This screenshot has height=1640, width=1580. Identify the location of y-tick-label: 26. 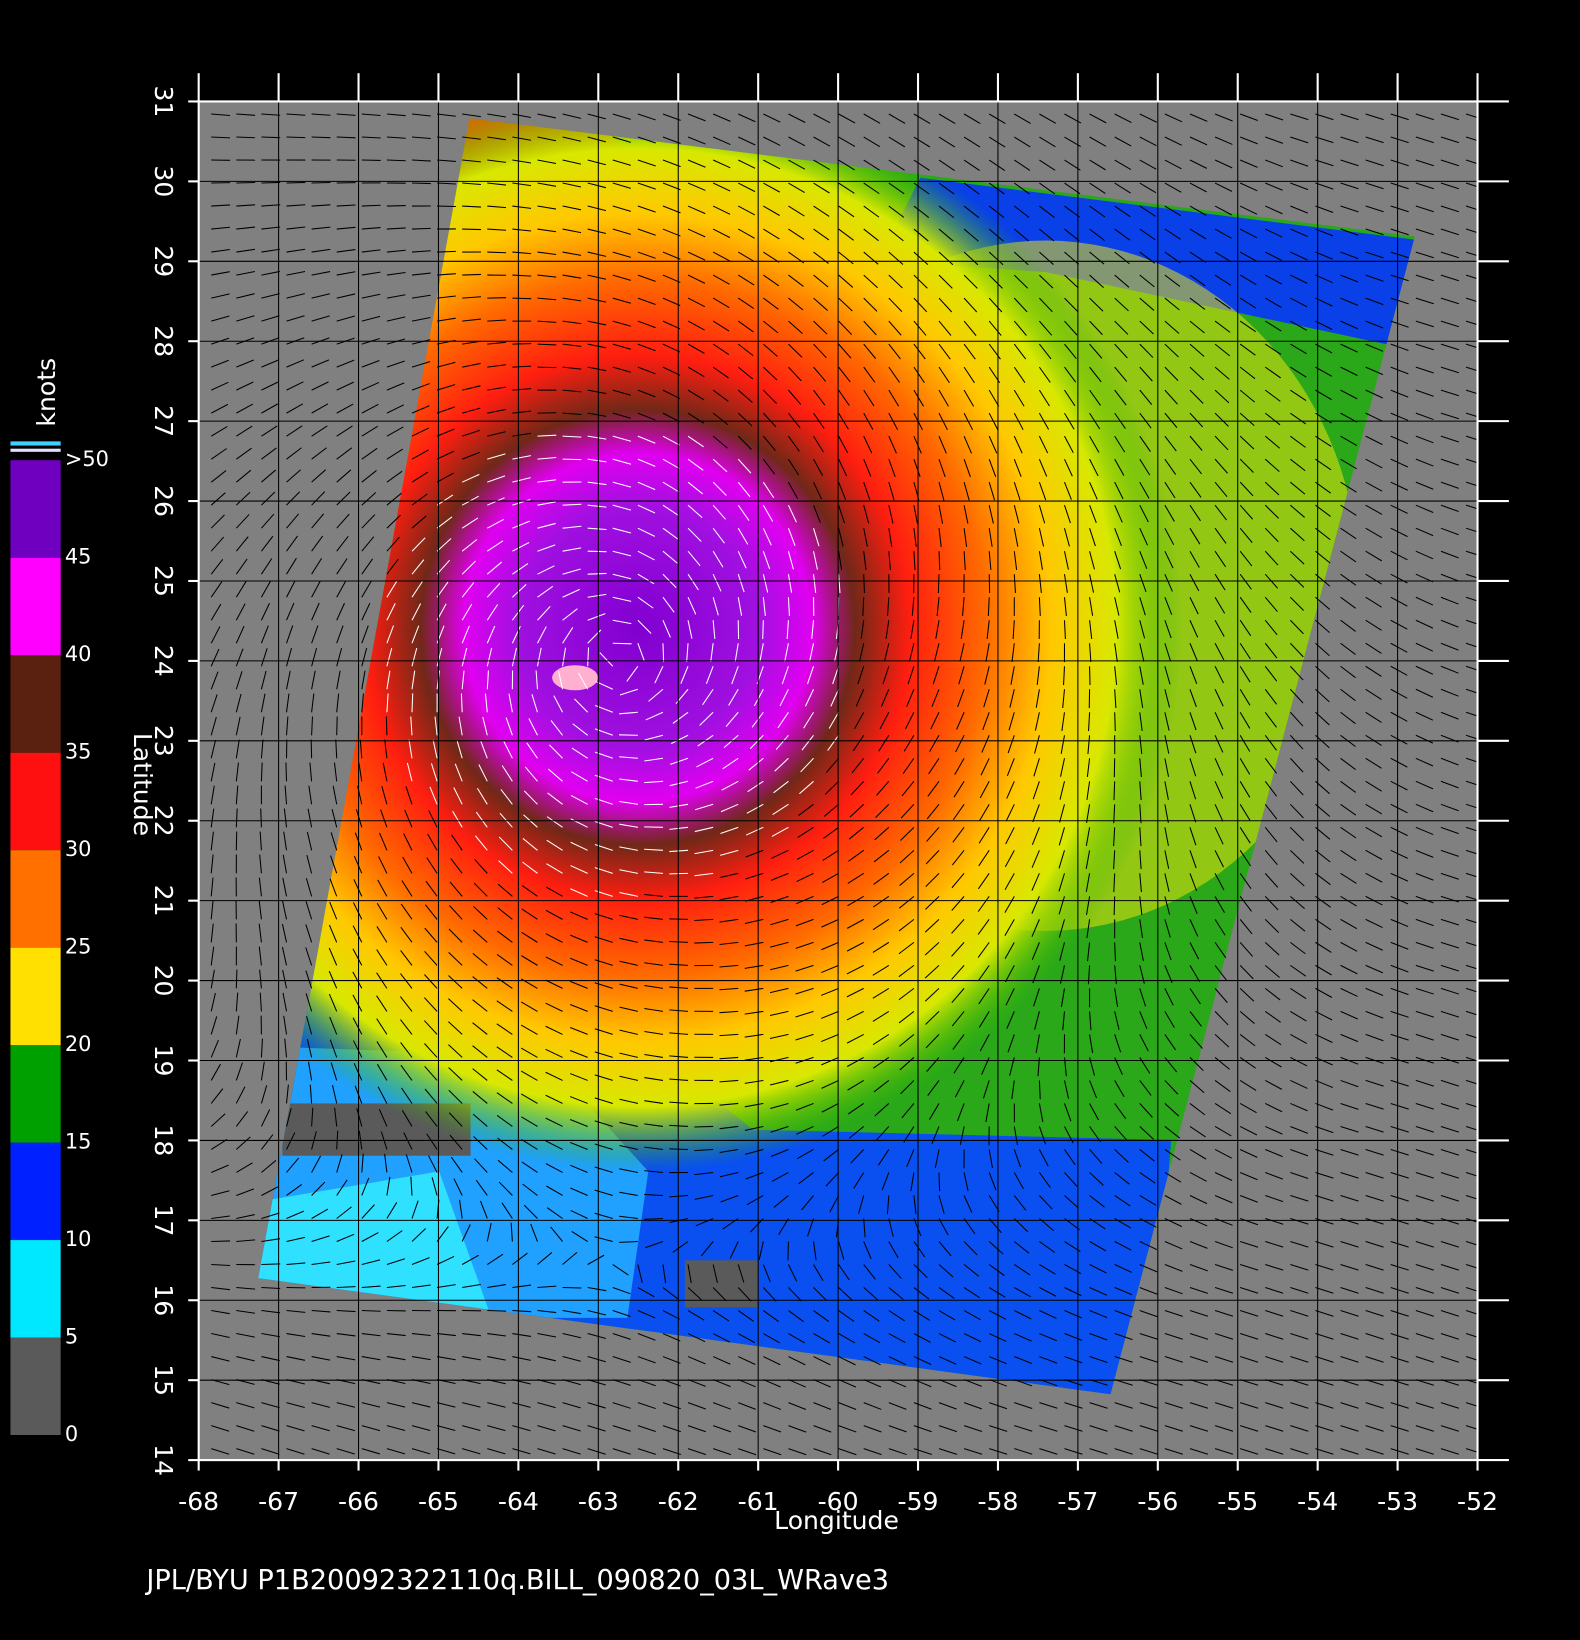
(163, 501).